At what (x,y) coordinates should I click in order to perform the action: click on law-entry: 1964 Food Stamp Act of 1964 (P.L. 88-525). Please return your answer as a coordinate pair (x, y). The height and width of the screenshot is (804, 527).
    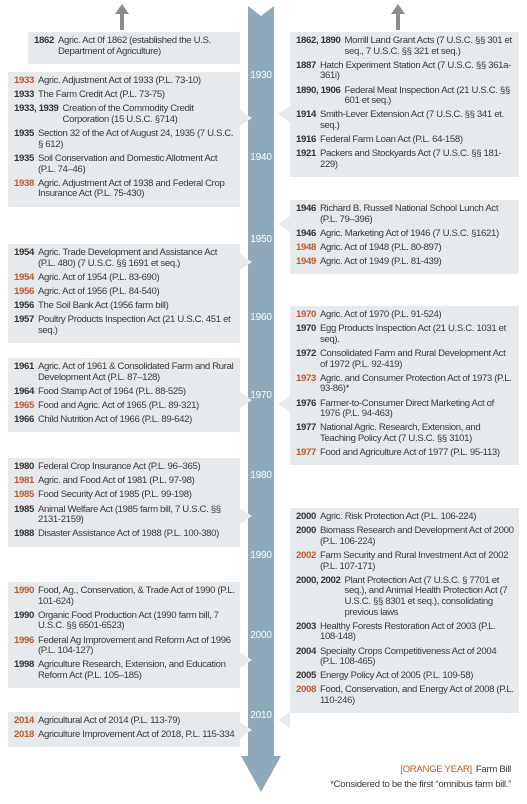
    Looking at the image, I should click on (124, 391).